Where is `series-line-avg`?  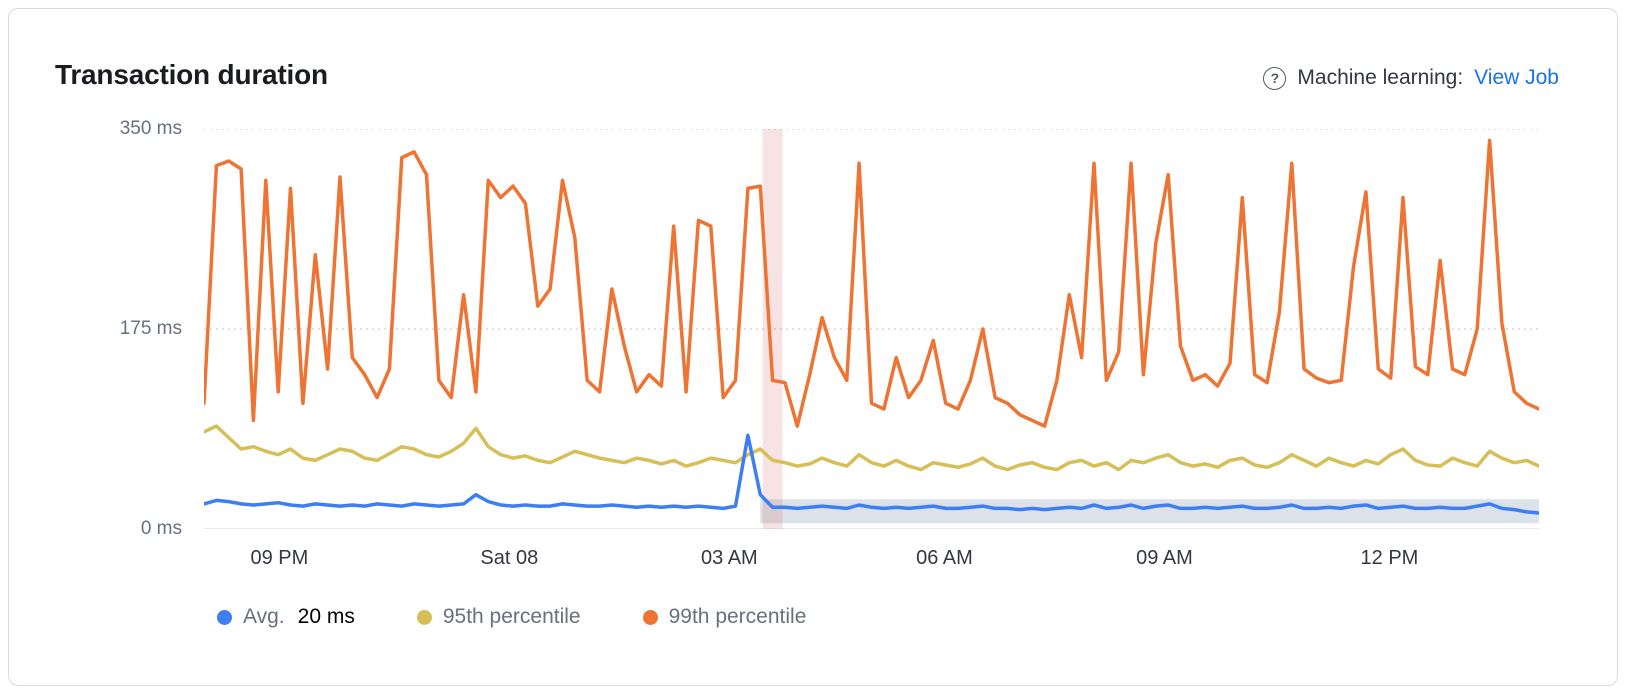 series-line-avg is located at coordinates (871, 474).